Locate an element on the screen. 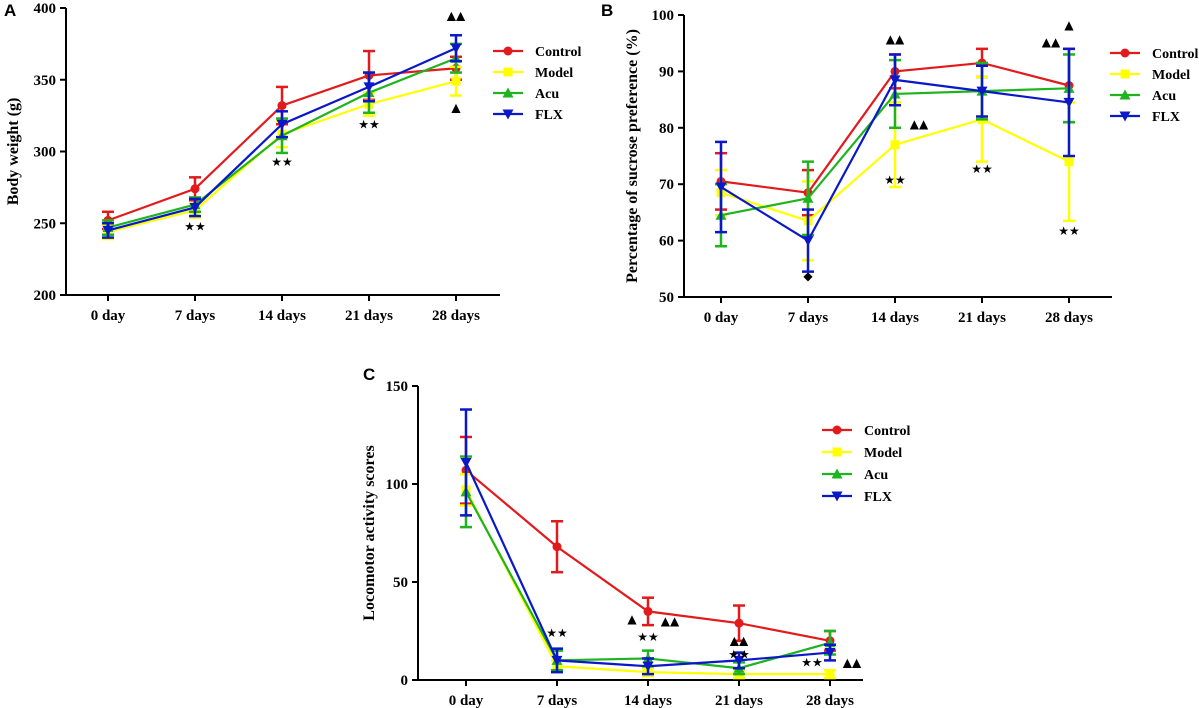 This screenshot has width=1199, height=708. legend: Control Model Acu FLX is located at coordinates (1154, 86).